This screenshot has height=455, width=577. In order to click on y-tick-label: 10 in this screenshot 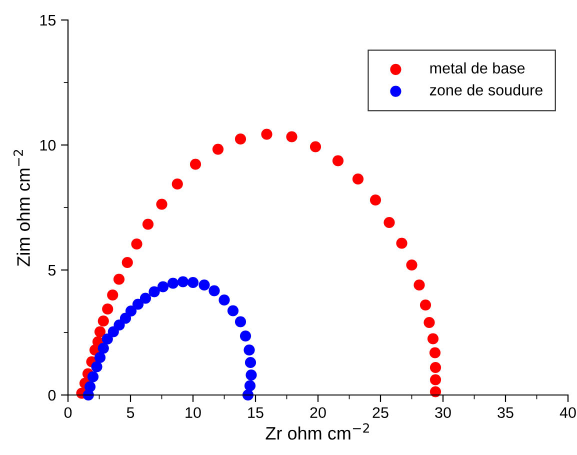, I will do `click(48, 145)`.